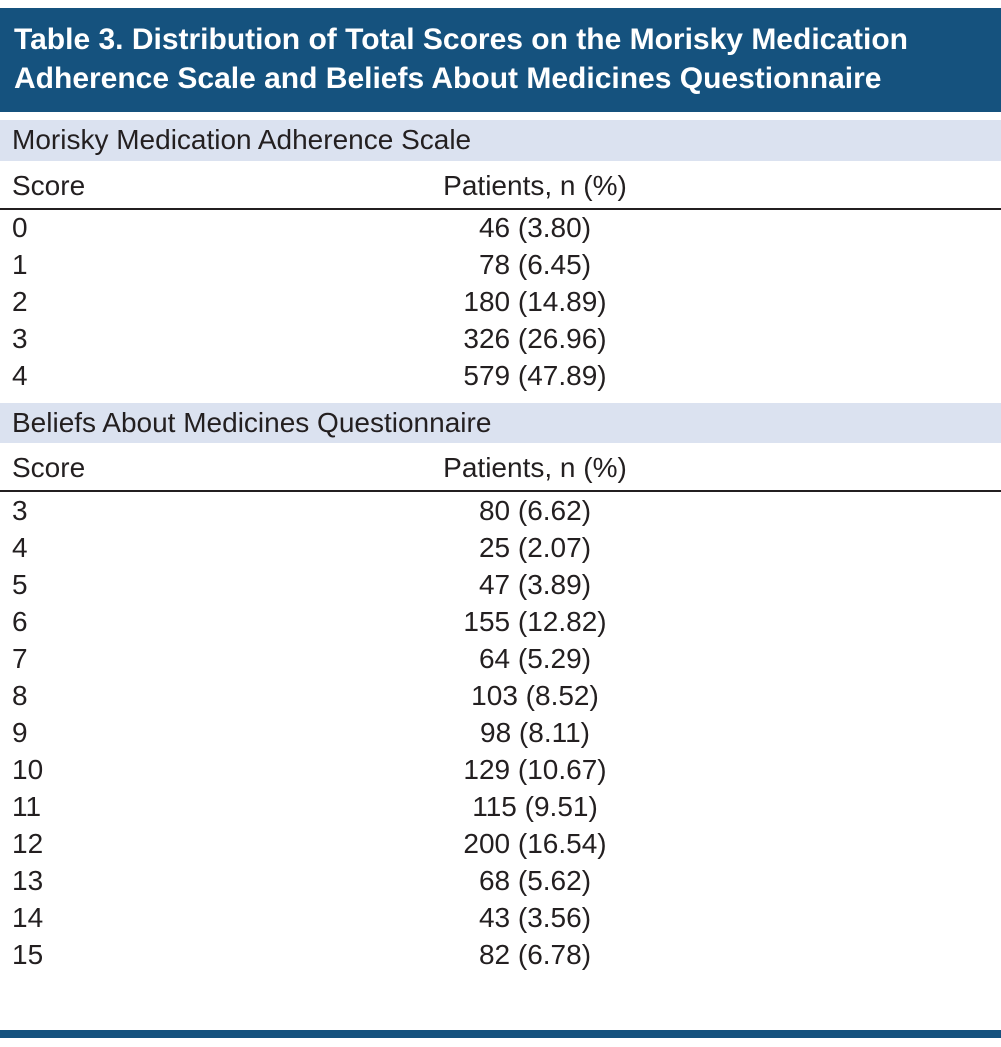  Describe the element at coordinates (20, 621) in the screenshot. I see `score-cell: 6` at that location.